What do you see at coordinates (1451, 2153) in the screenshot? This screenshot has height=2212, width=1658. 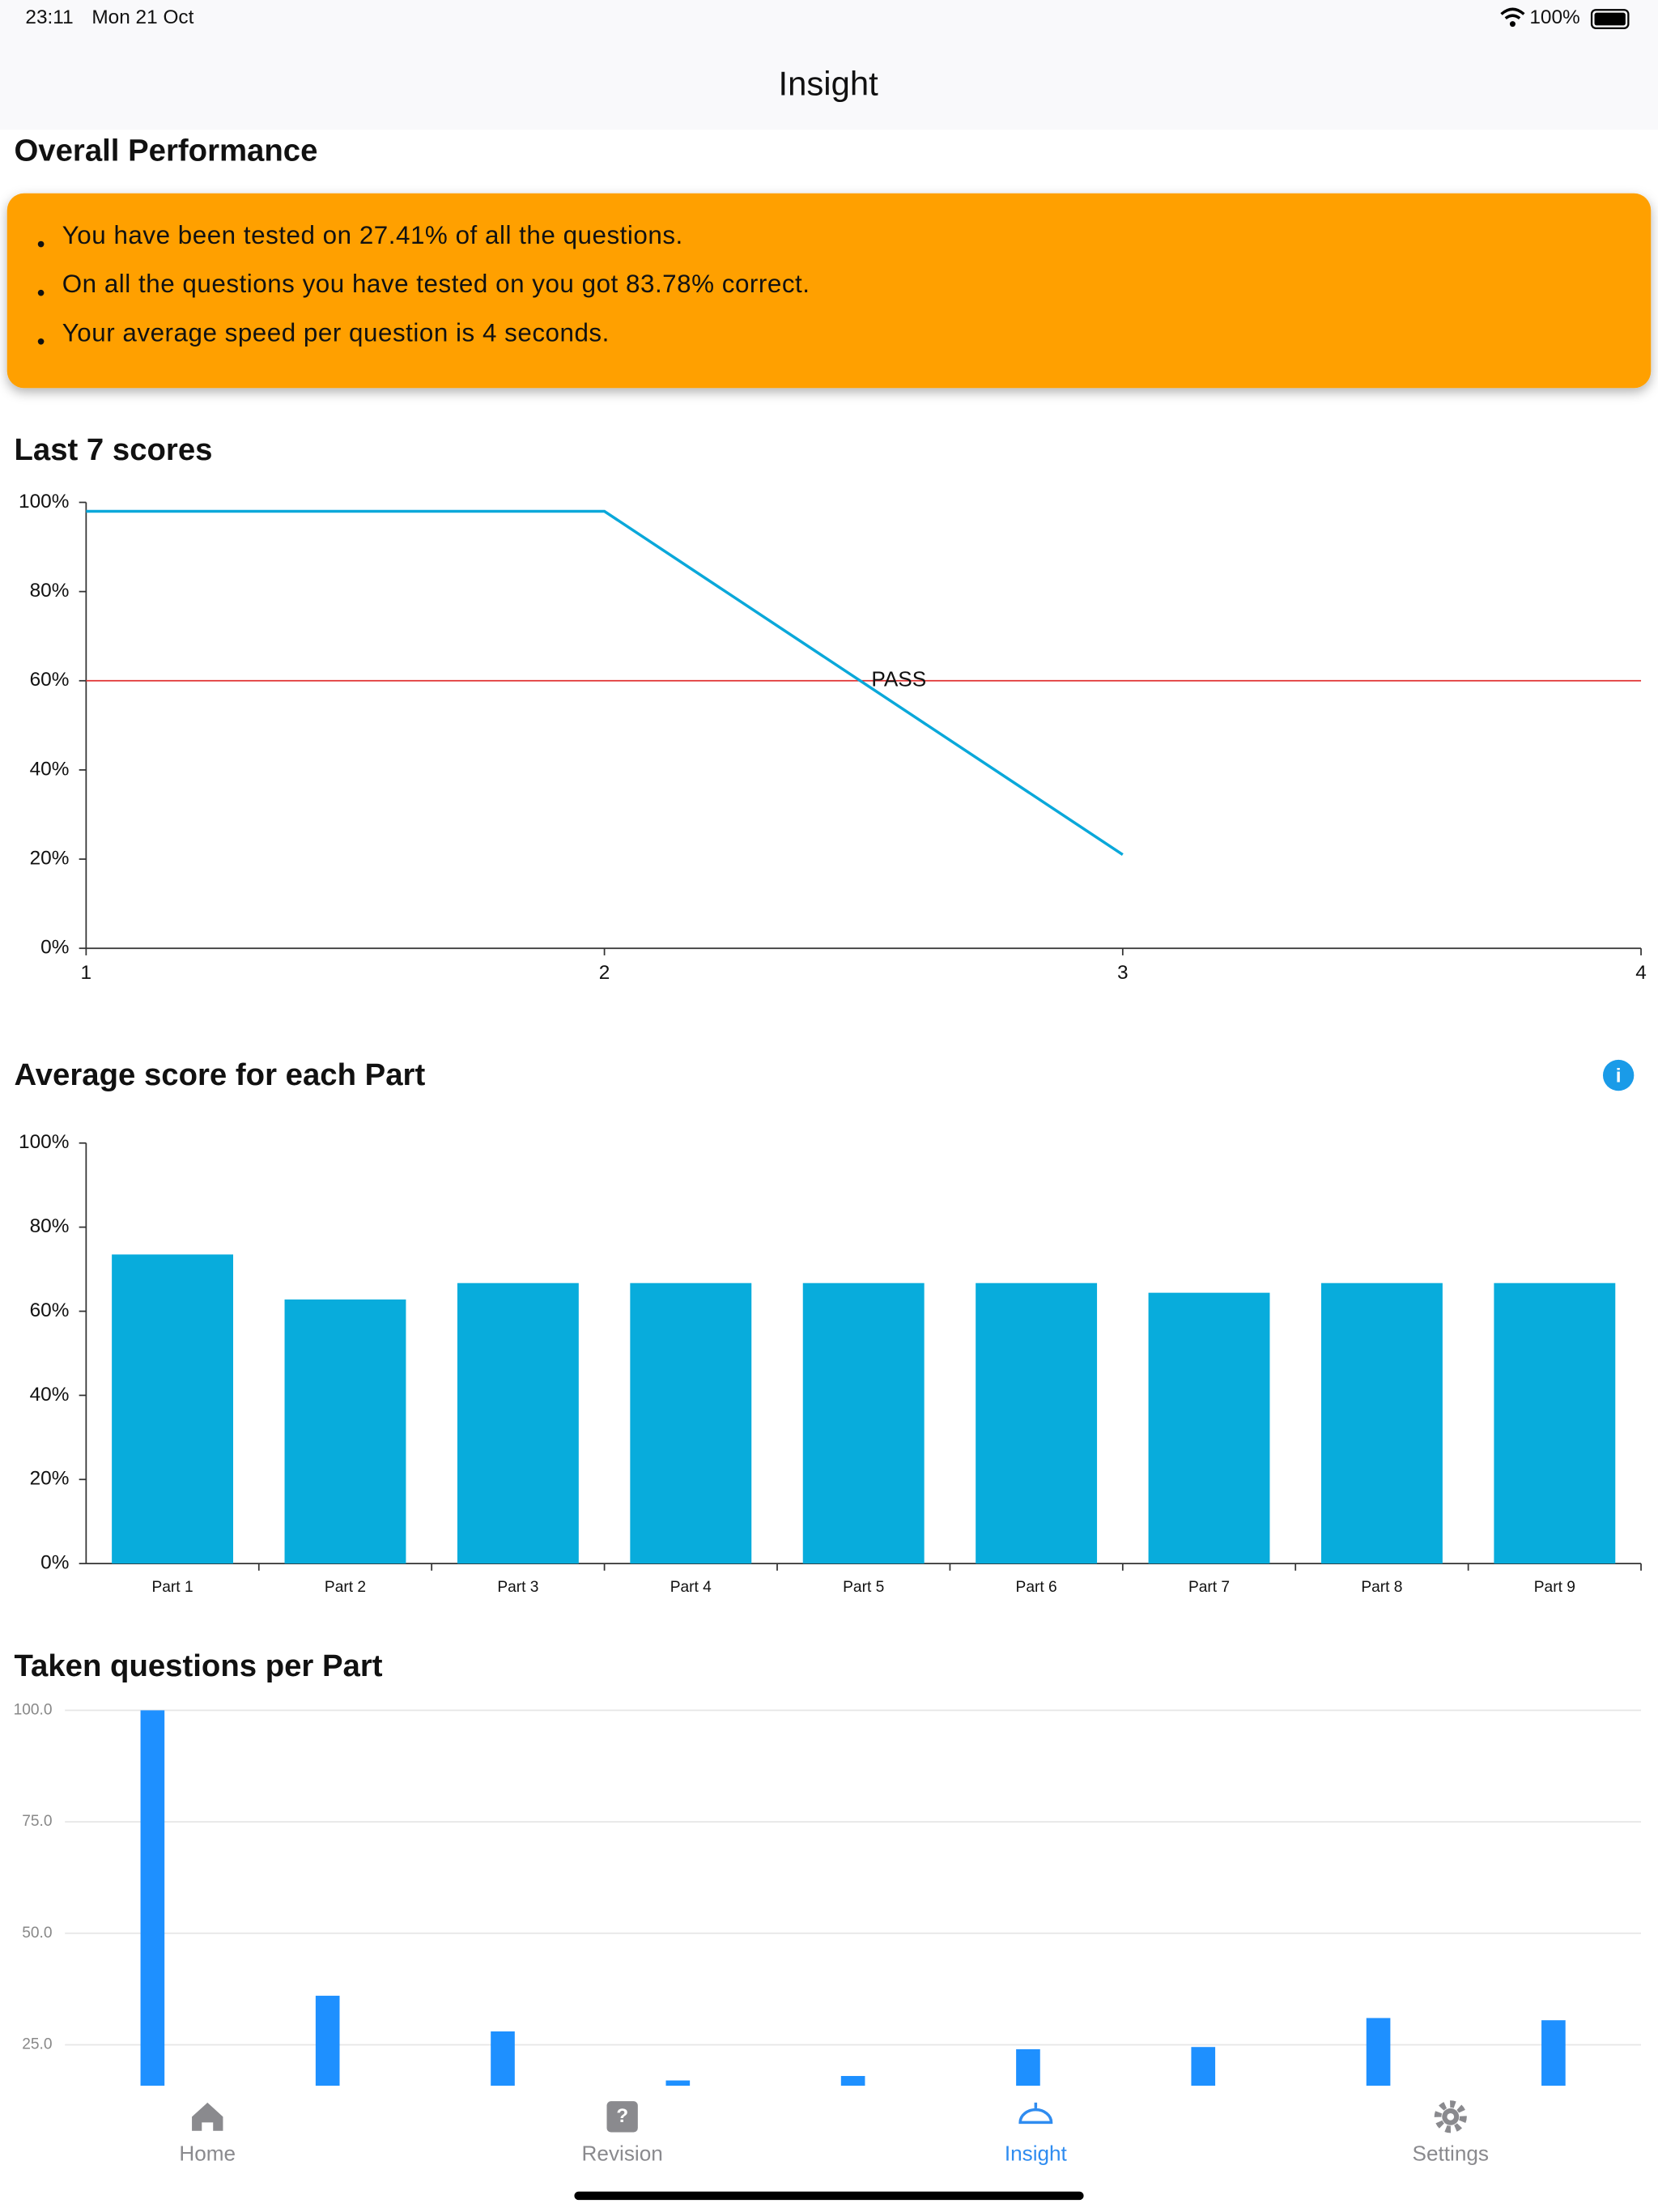 I see `tab-label: Settings` at bounding box center [1451, 2153].